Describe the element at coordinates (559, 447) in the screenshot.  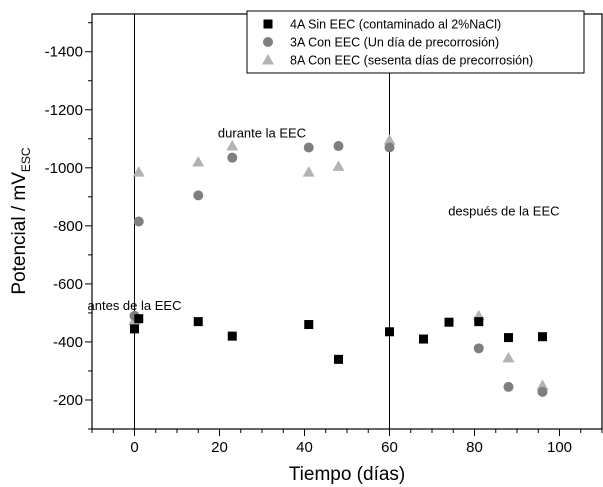
I see `x-tick-label: 100` at that location.